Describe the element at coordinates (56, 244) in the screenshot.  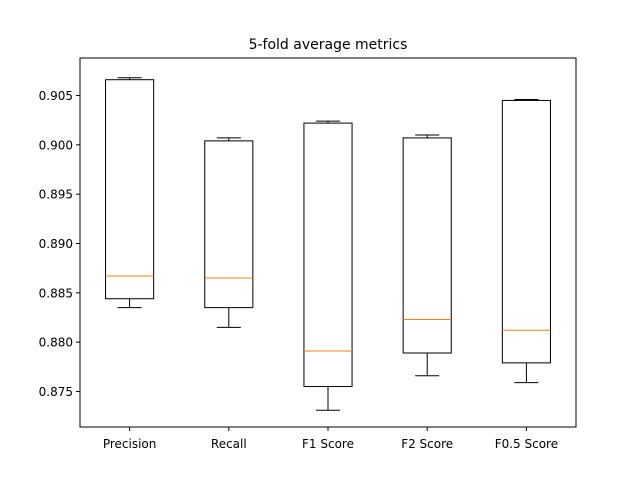
I see `y-tick-label: 0.890` at that location.